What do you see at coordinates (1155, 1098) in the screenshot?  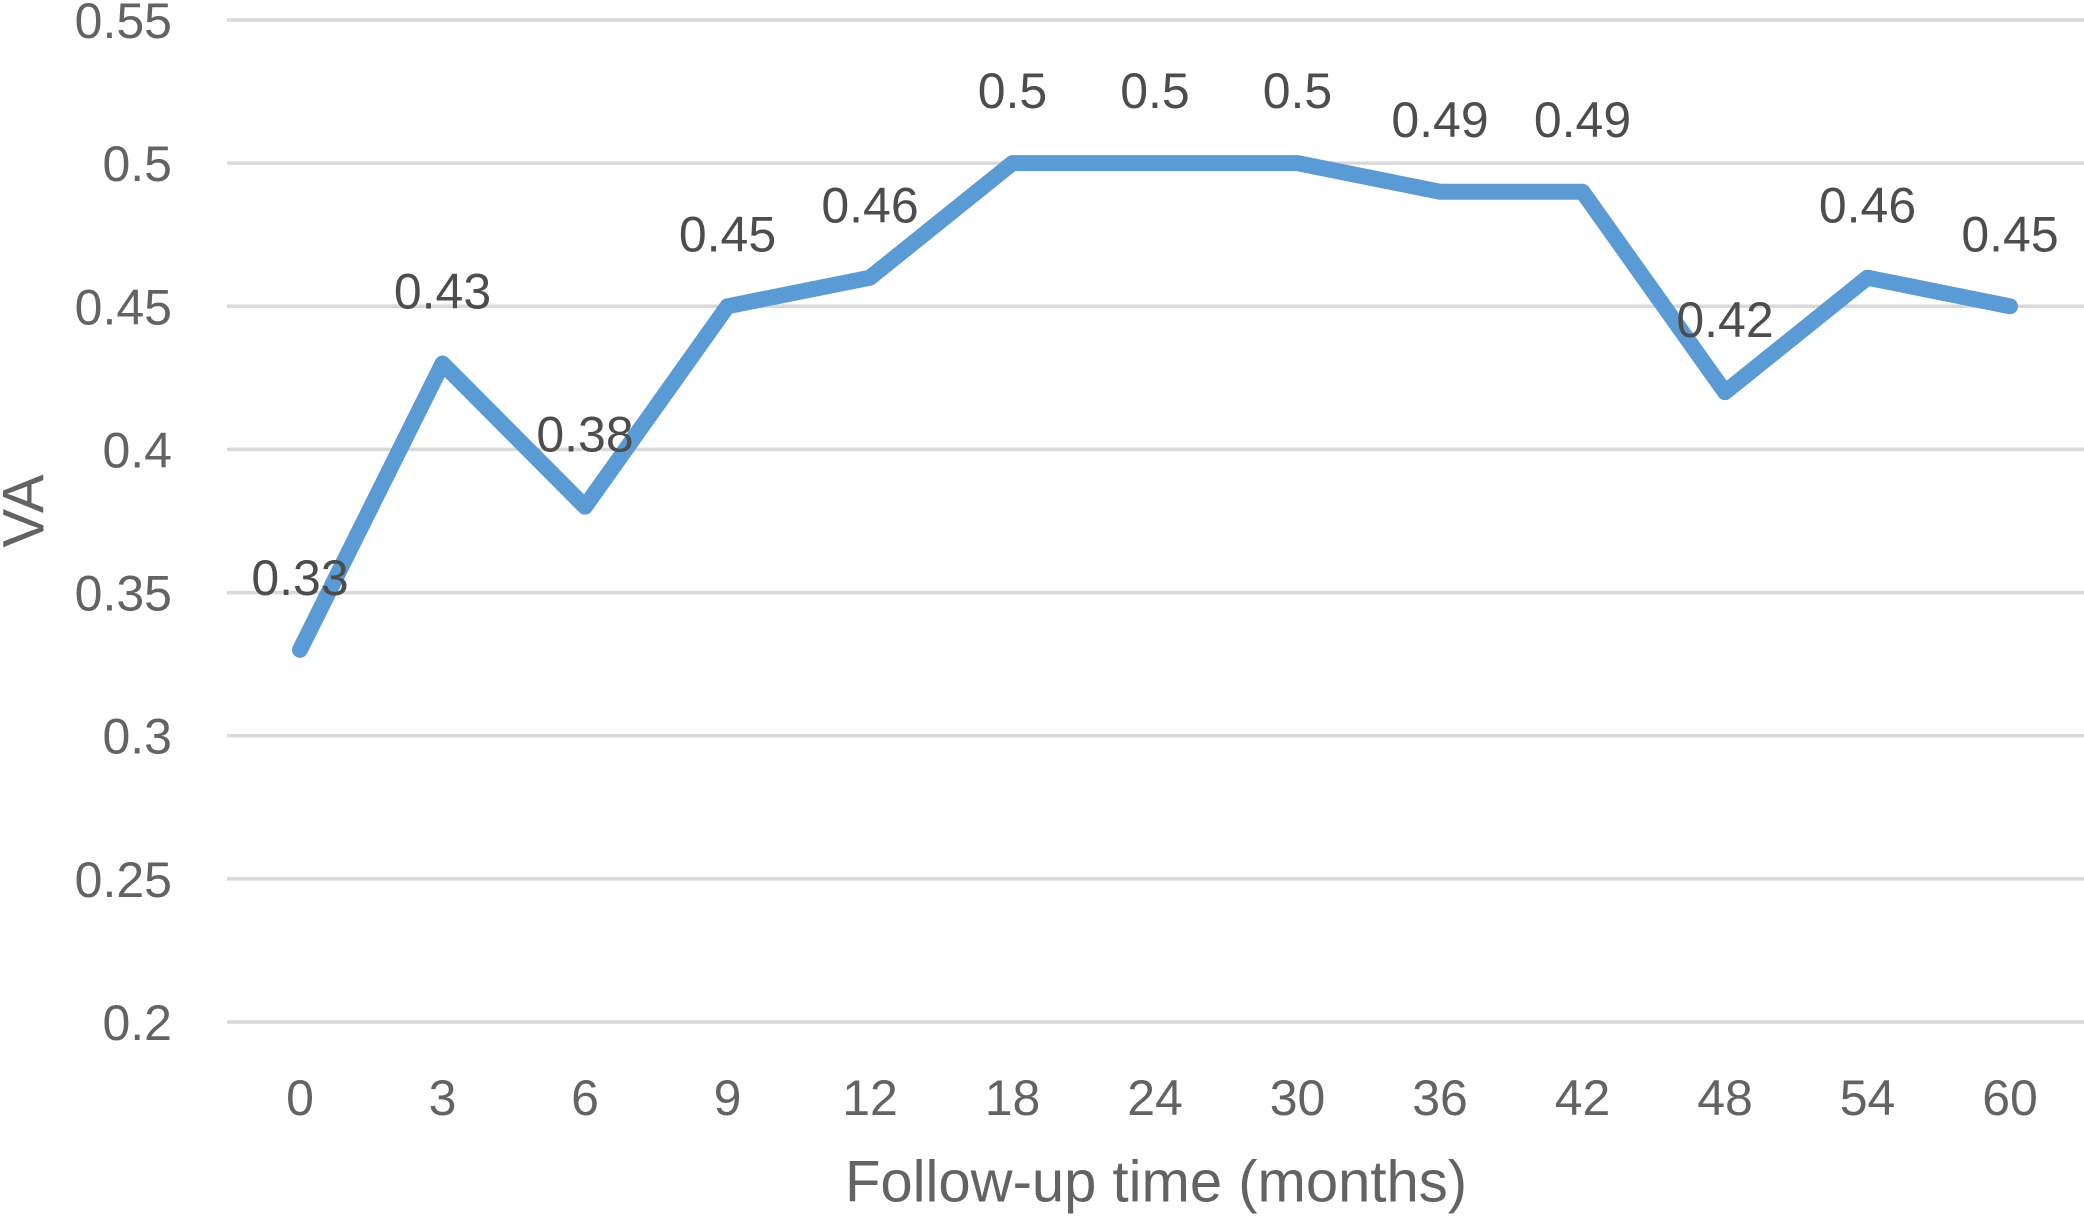 I see `x-tick-label: 24` at bounding box center [1155, 1098].